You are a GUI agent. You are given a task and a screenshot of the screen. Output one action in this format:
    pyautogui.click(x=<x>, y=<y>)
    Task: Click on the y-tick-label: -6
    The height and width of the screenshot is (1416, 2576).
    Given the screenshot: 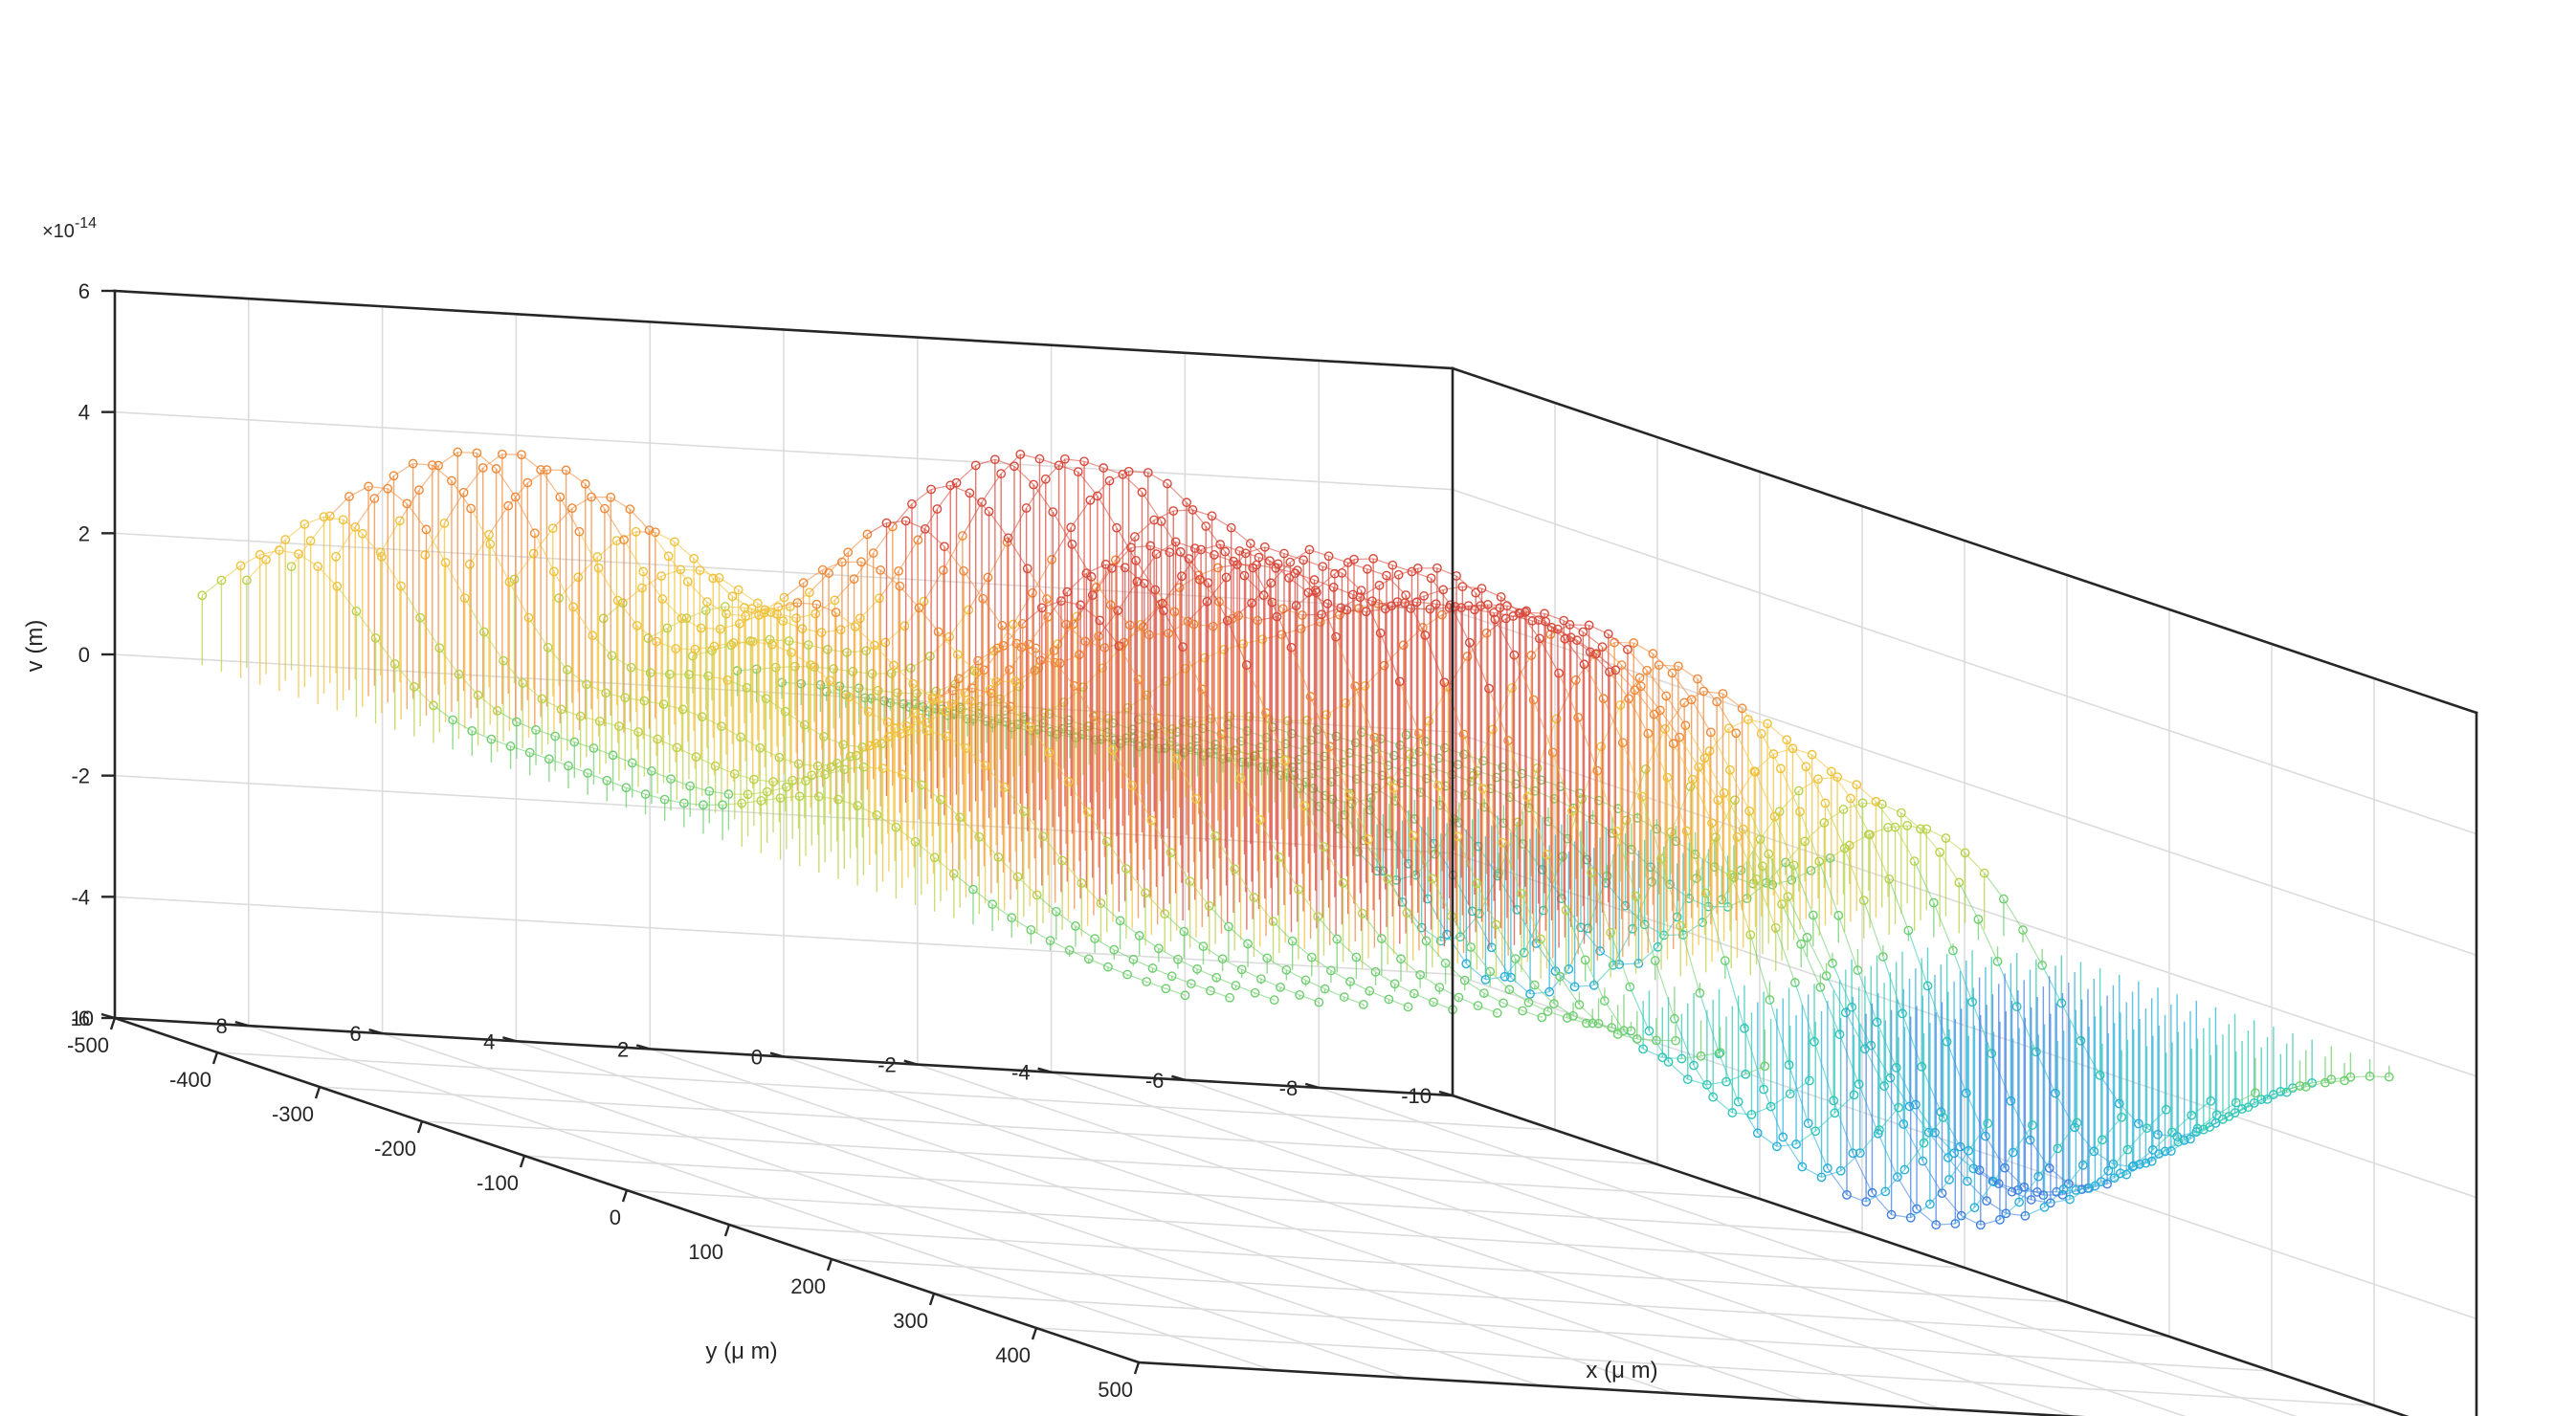 What is the action you would take?
    pyautogui.click(x=1155, y=1081)
    